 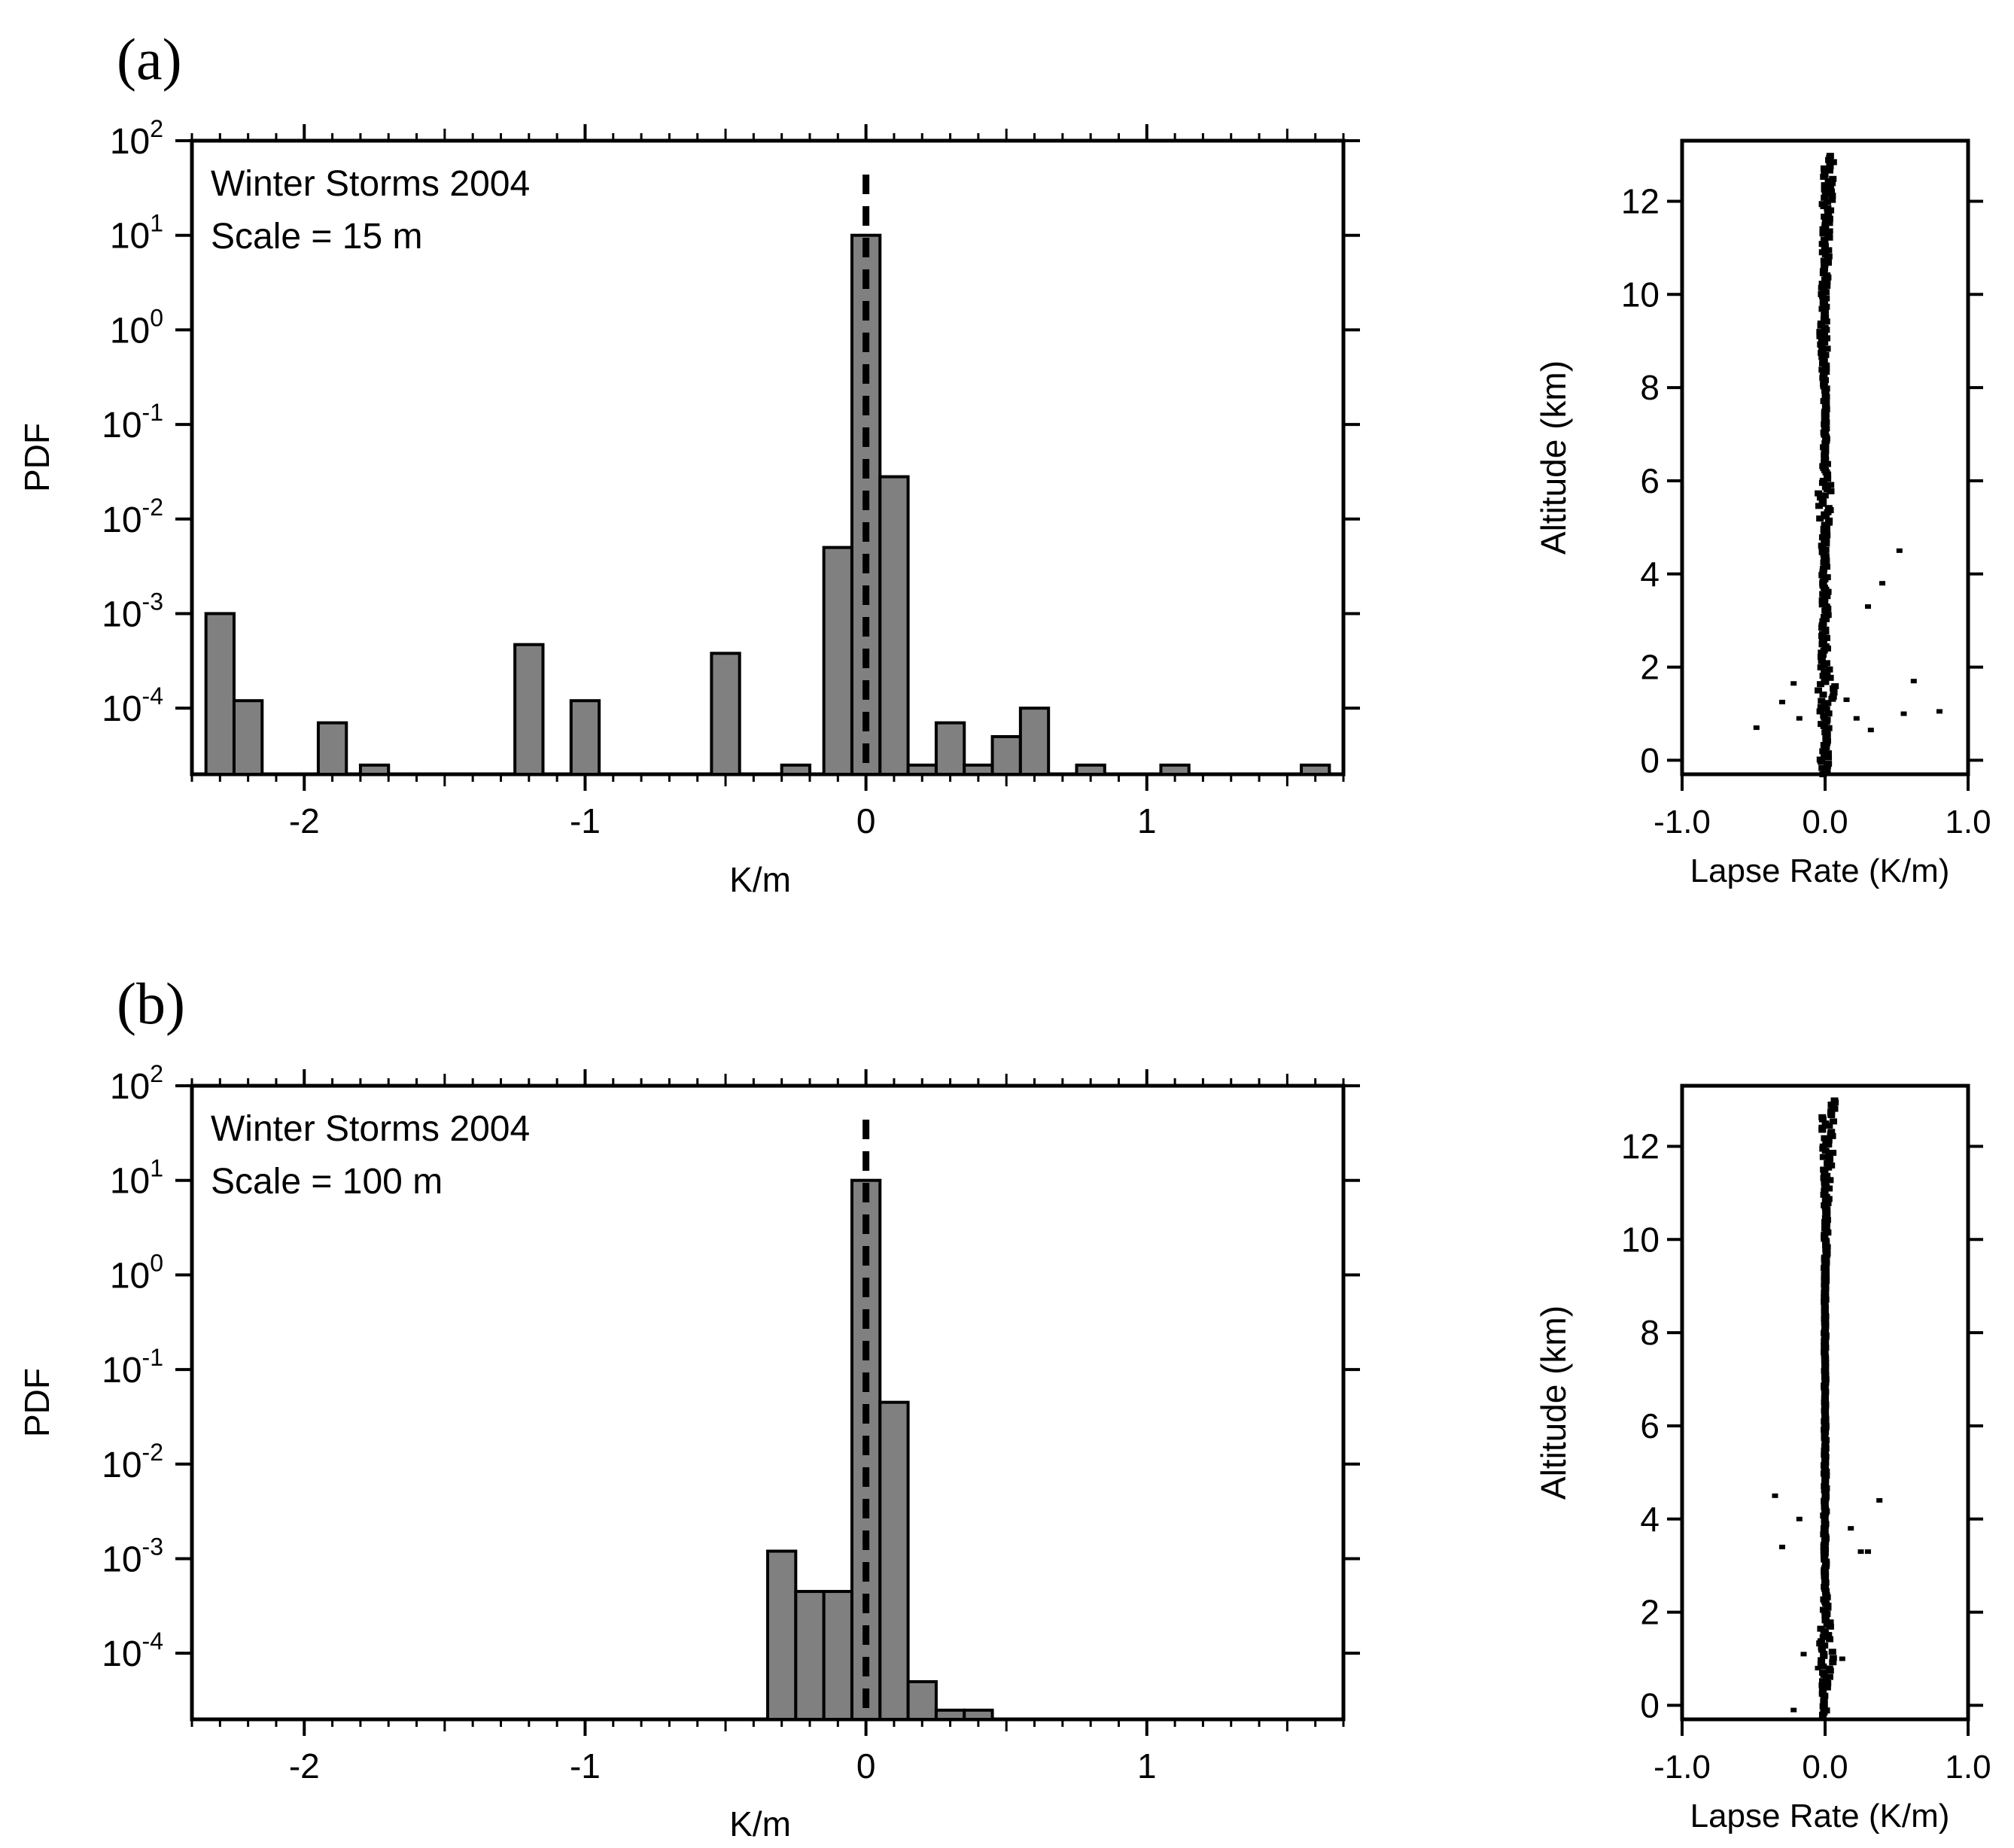 I want to click on hist-b-x-tick-label: -2, so click(x=304, y=1766).